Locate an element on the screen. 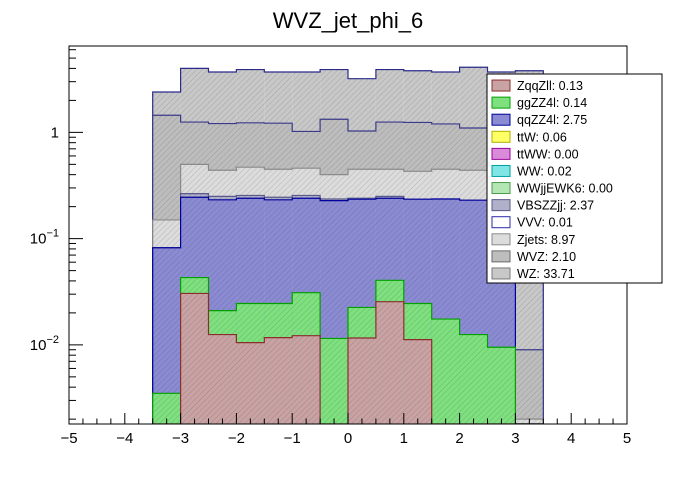  x-tick-label: 5 is located at coordinates (627, 438).